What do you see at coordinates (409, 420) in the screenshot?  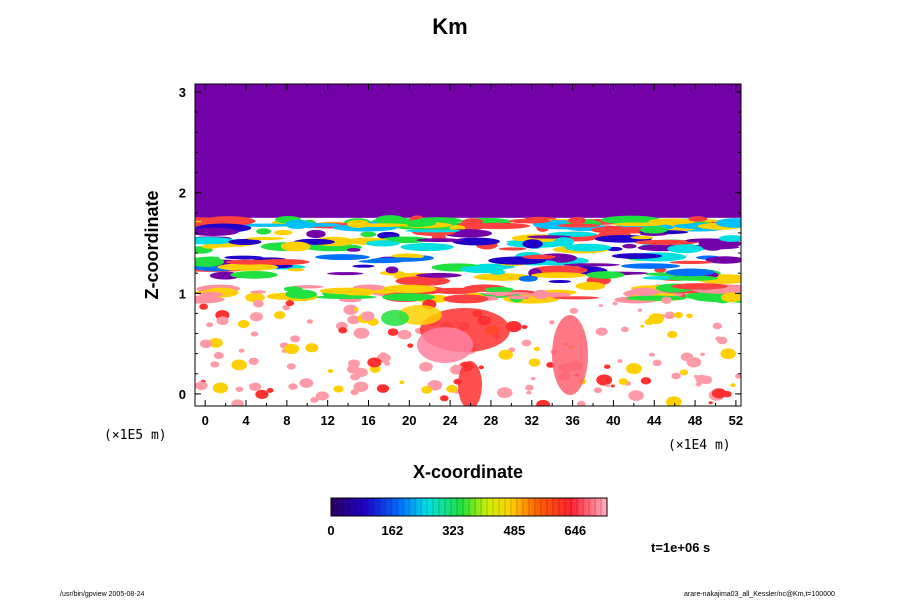 I see `x-tick-label: 20` at bounding box center [409, 420].